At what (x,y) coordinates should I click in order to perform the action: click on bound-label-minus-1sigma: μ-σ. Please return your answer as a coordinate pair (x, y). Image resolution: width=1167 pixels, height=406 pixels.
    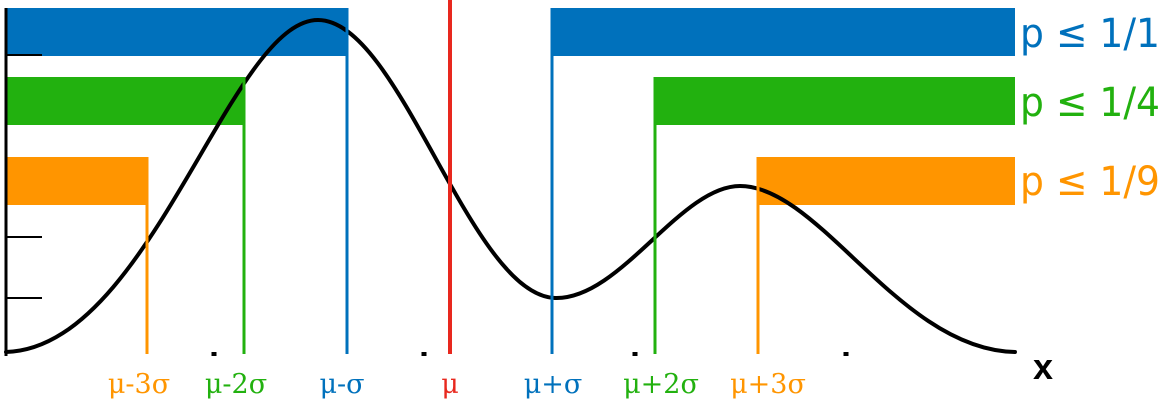
    Looking at the image, I should click on (341, 384).